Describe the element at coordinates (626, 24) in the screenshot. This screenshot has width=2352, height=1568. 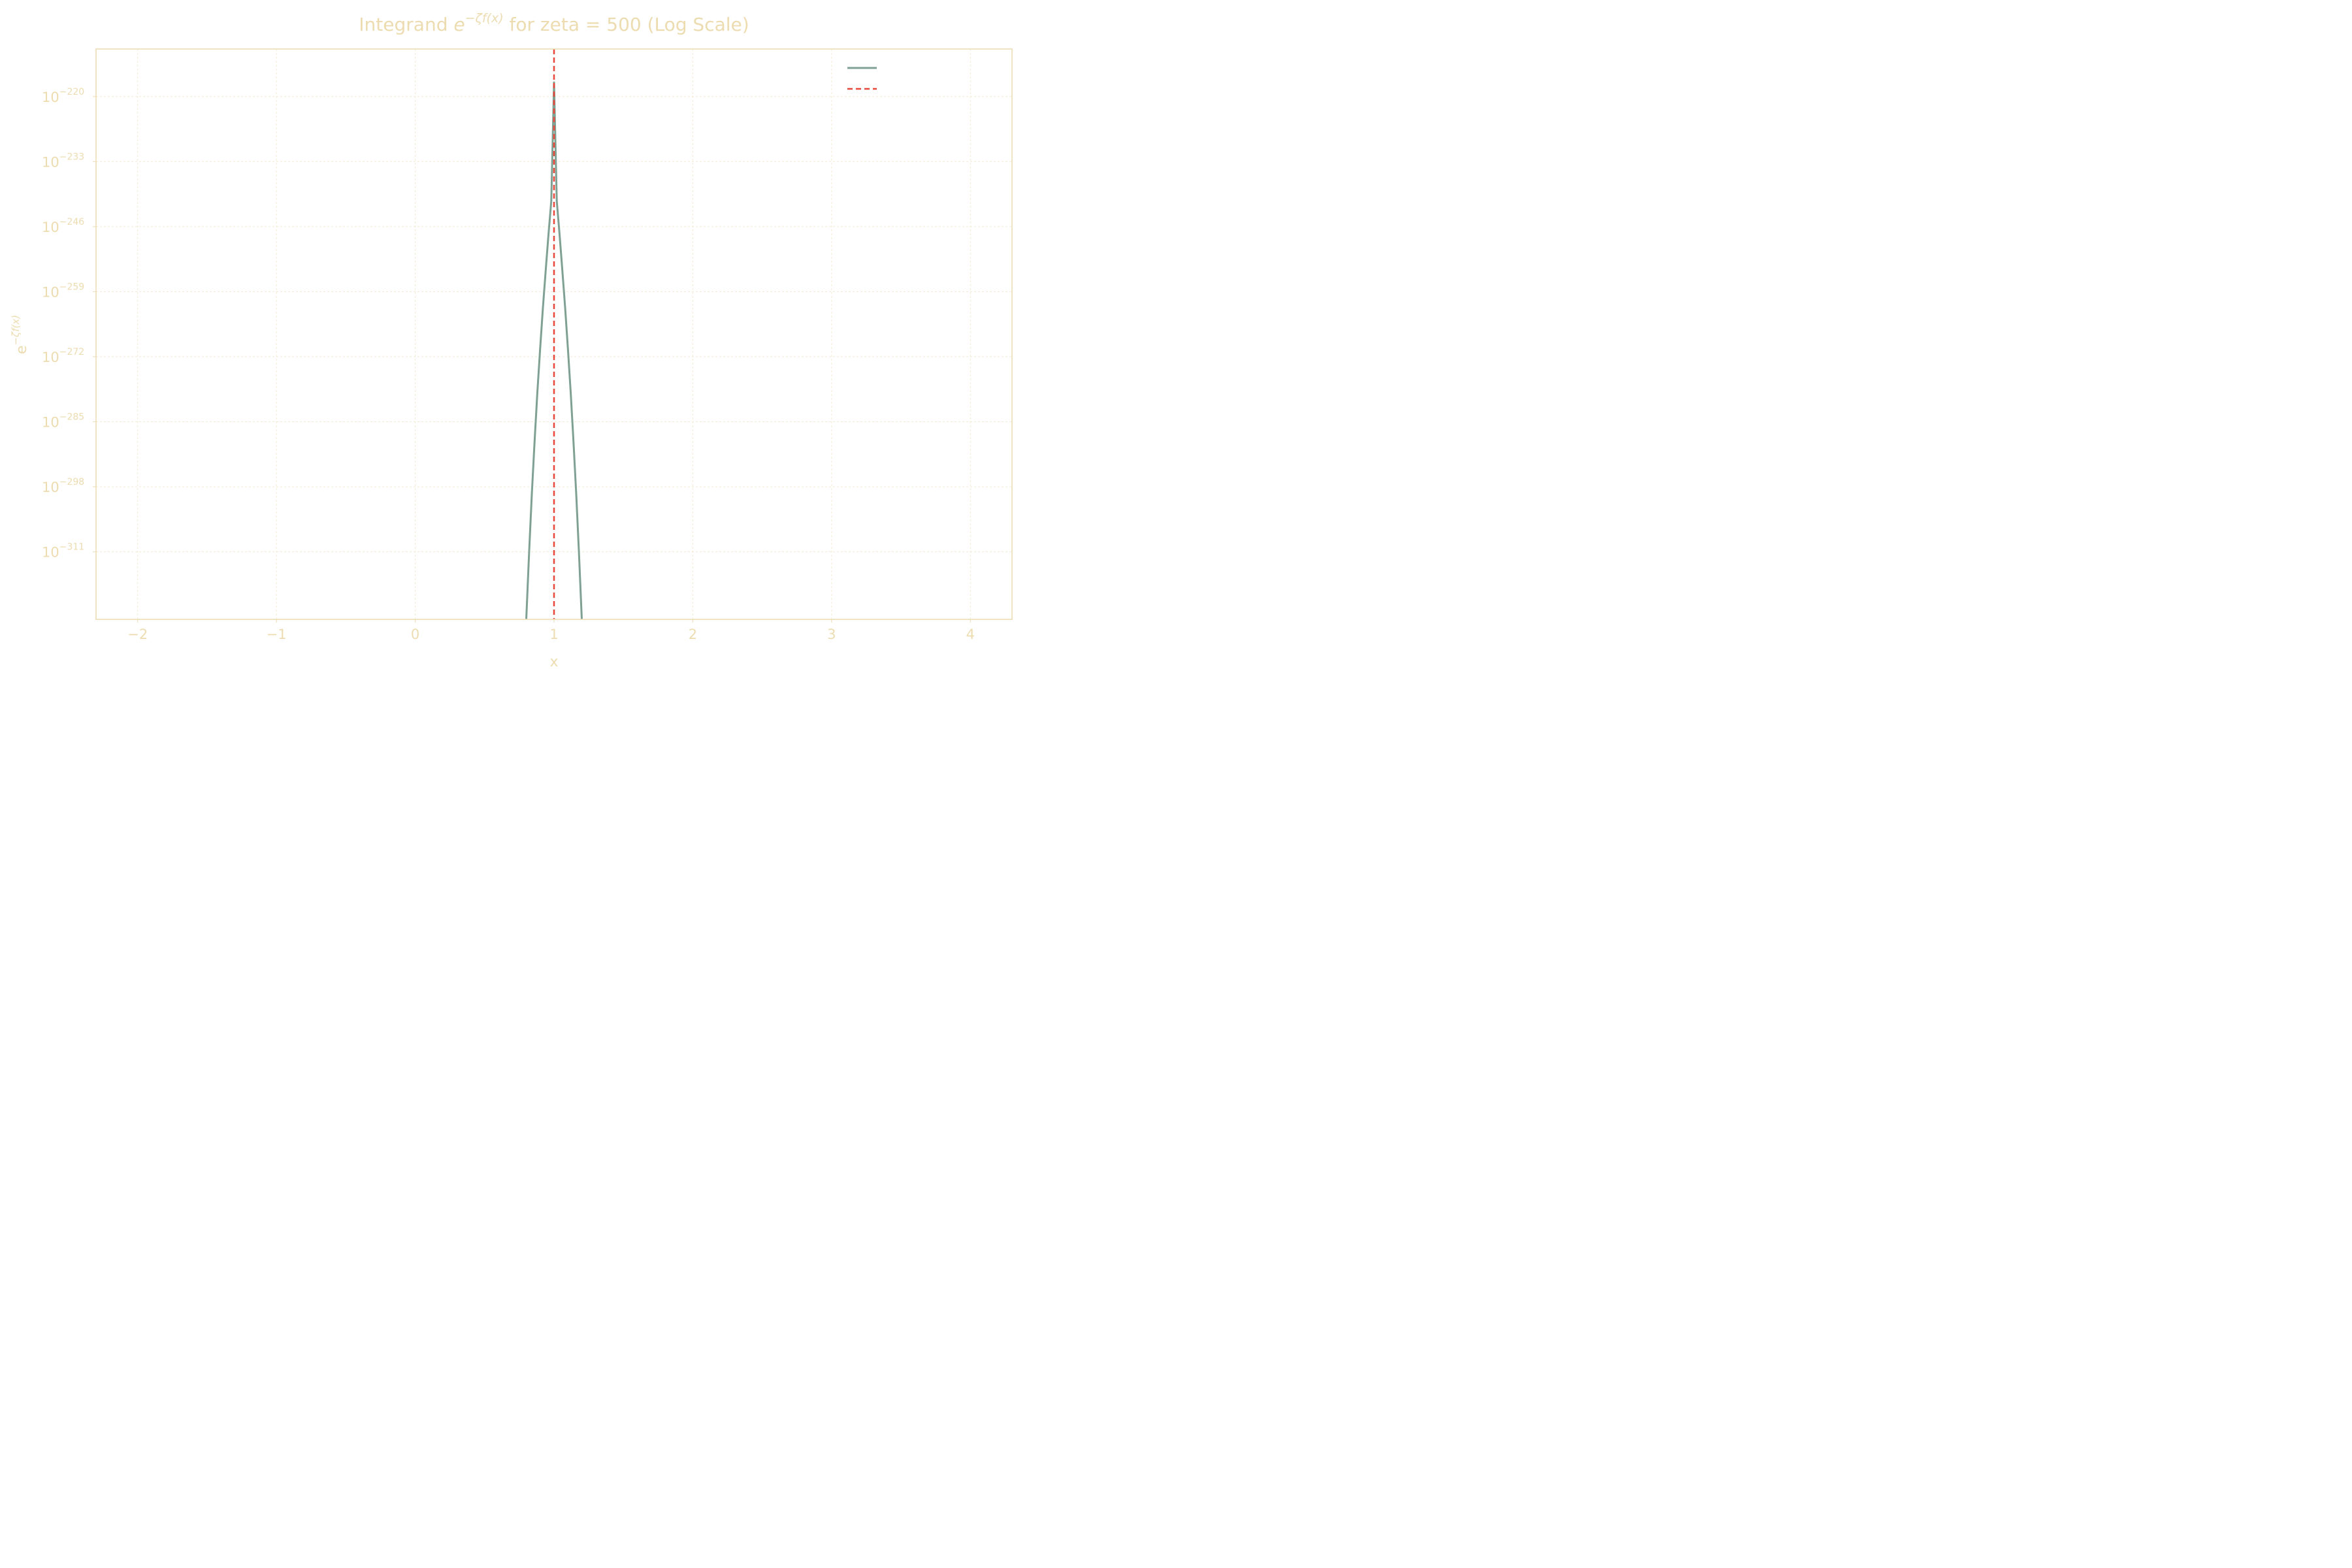
I see `chart-title-suffix: for zeta = 500 (Log Scale)` at that location.